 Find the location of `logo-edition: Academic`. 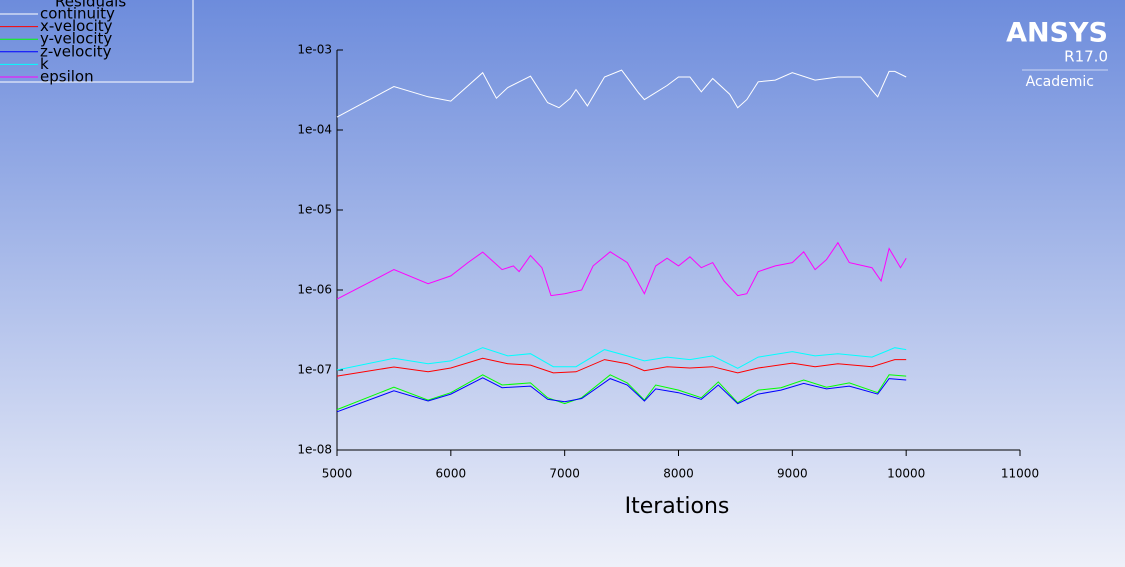

logo-edition: Academic is located at coordinates (1060, 82).